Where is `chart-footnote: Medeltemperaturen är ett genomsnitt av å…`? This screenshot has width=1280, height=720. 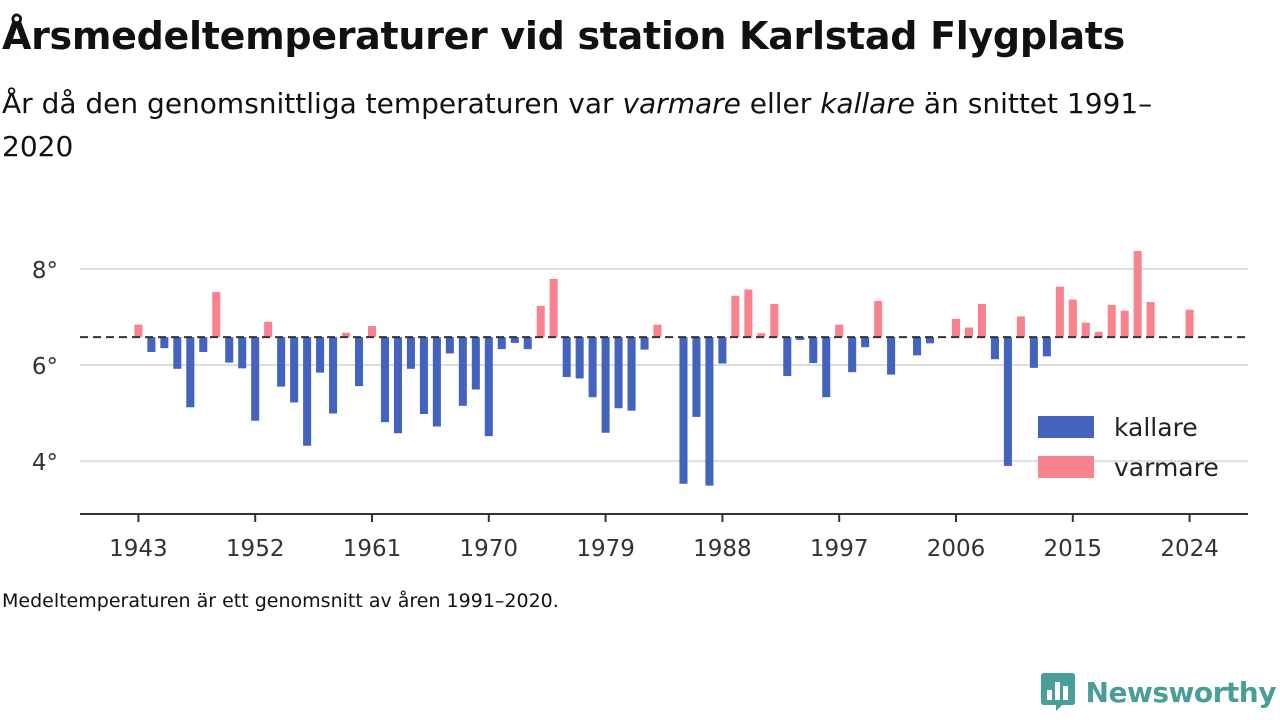 chart-footnote: Medeltemperaturen är ett genomsnitt av å… is located at coordinates (280, 601).